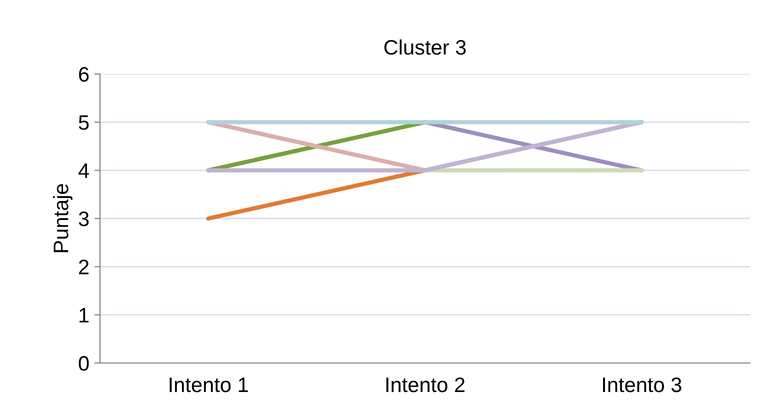 This screenshot has height=410, width=764. Describe the element at coordinates (425, 384) in the screenshot. I see `x-tick-label: Intento 2` at that location.